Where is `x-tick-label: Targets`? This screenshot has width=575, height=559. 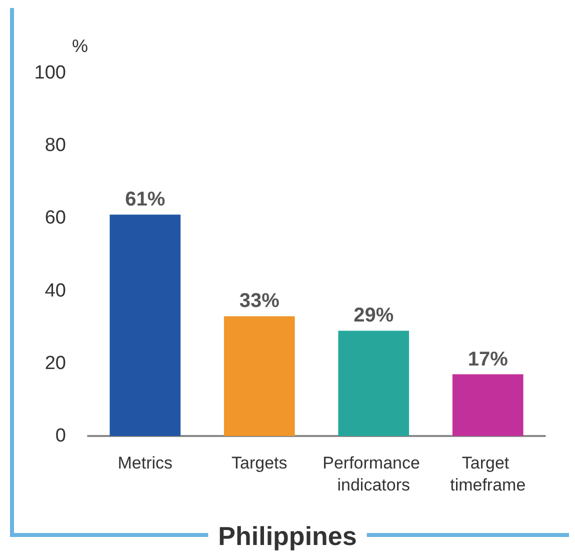 x-tick-label: Targets is located at coordinates (260, 463).